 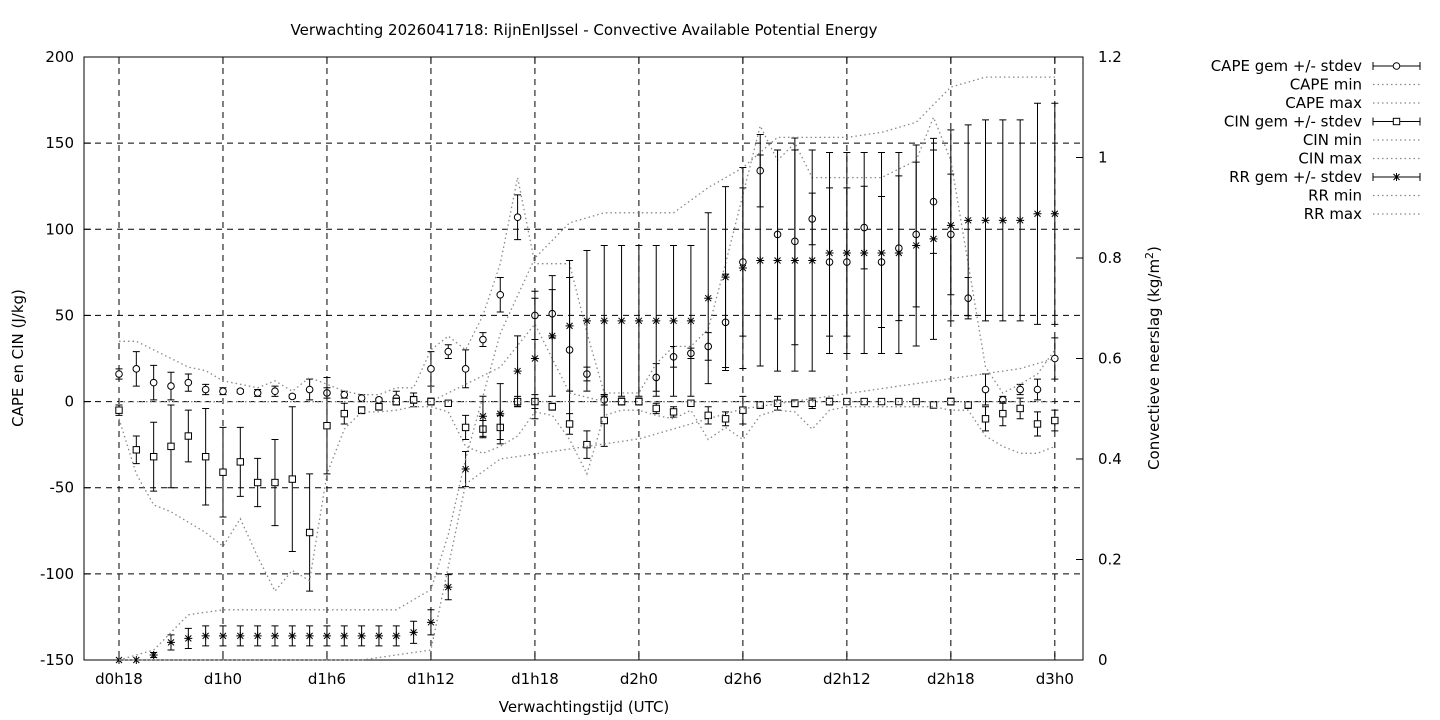 I want to click on y-tick-label: -50, so click(x=62, y=488).